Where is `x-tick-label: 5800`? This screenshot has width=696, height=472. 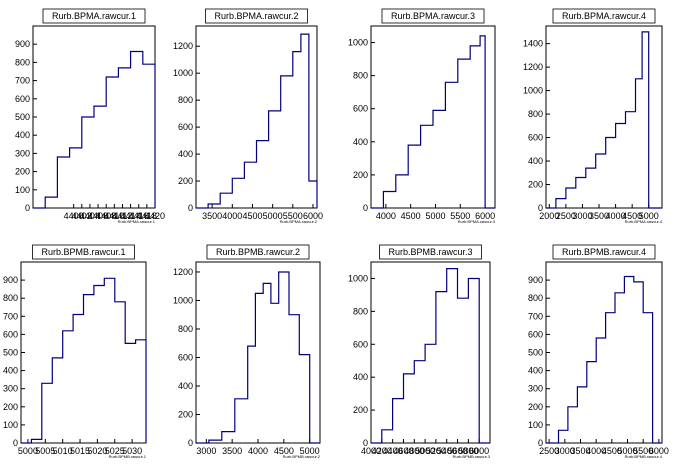 x-tick-label: 5800 is located at coordinates (468, 451).